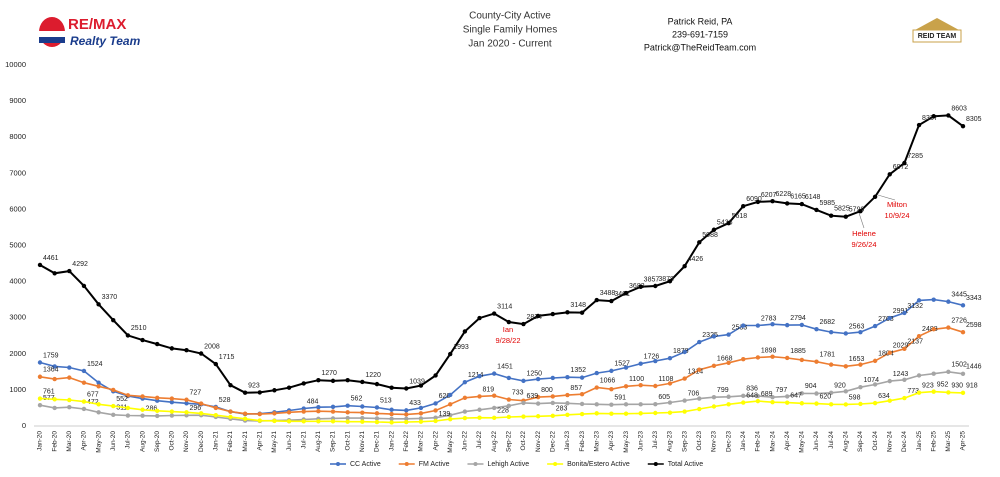 This screenshot has height=477, width=1000. I want to click on data-label: 930, so click(957, 385).